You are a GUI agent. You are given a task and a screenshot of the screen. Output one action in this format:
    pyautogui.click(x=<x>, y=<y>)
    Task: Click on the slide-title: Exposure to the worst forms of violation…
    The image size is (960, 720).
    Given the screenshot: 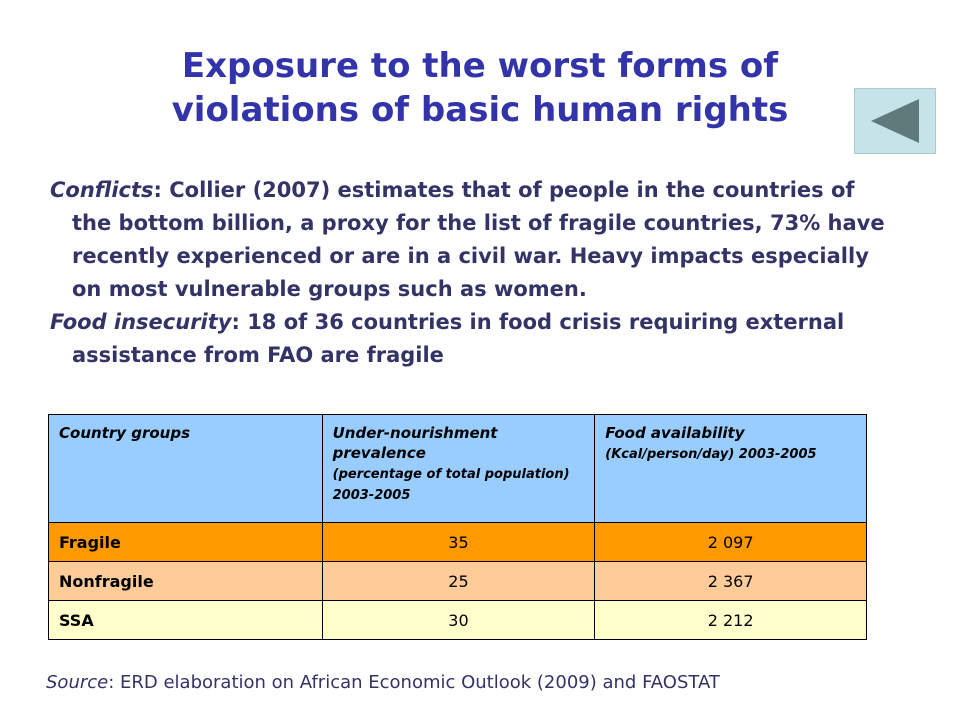 What is the action you would take?
    pyautogui.click(x=480, y=88)
    